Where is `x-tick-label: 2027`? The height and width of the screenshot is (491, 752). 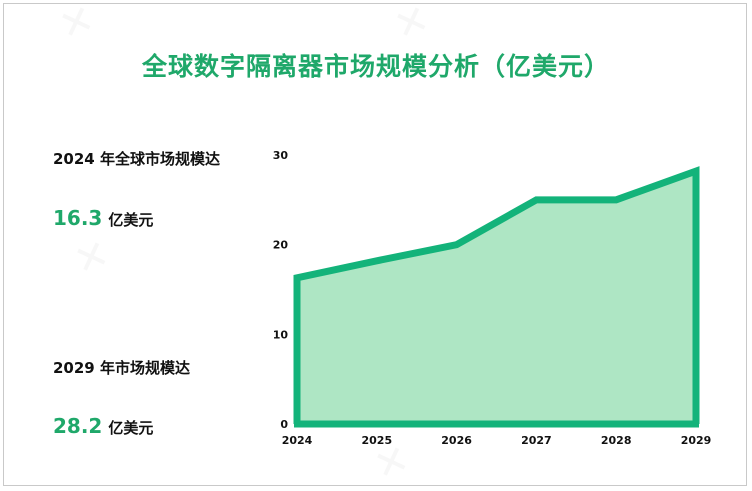 x-tick-label: 2027 is located at coordinates (536, 440).